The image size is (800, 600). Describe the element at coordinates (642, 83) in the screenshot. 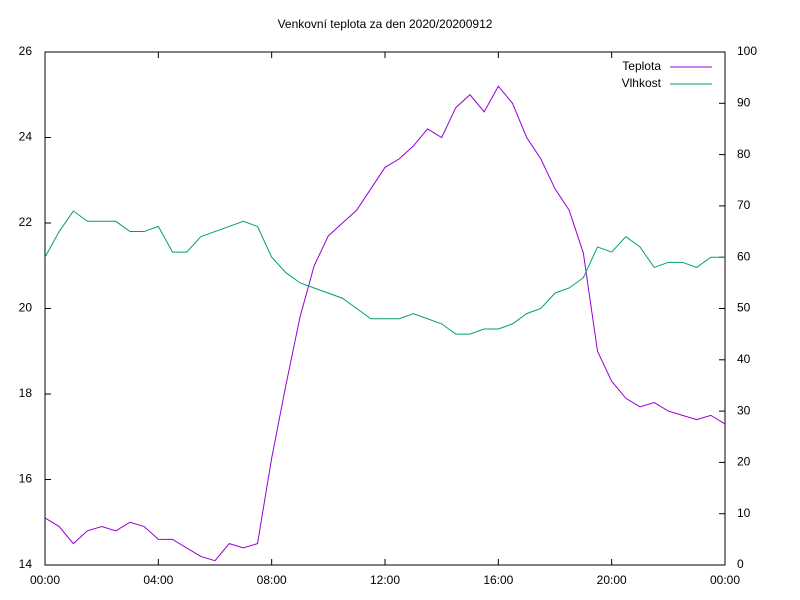

I see `legend-label: Vlhkost` at that location.